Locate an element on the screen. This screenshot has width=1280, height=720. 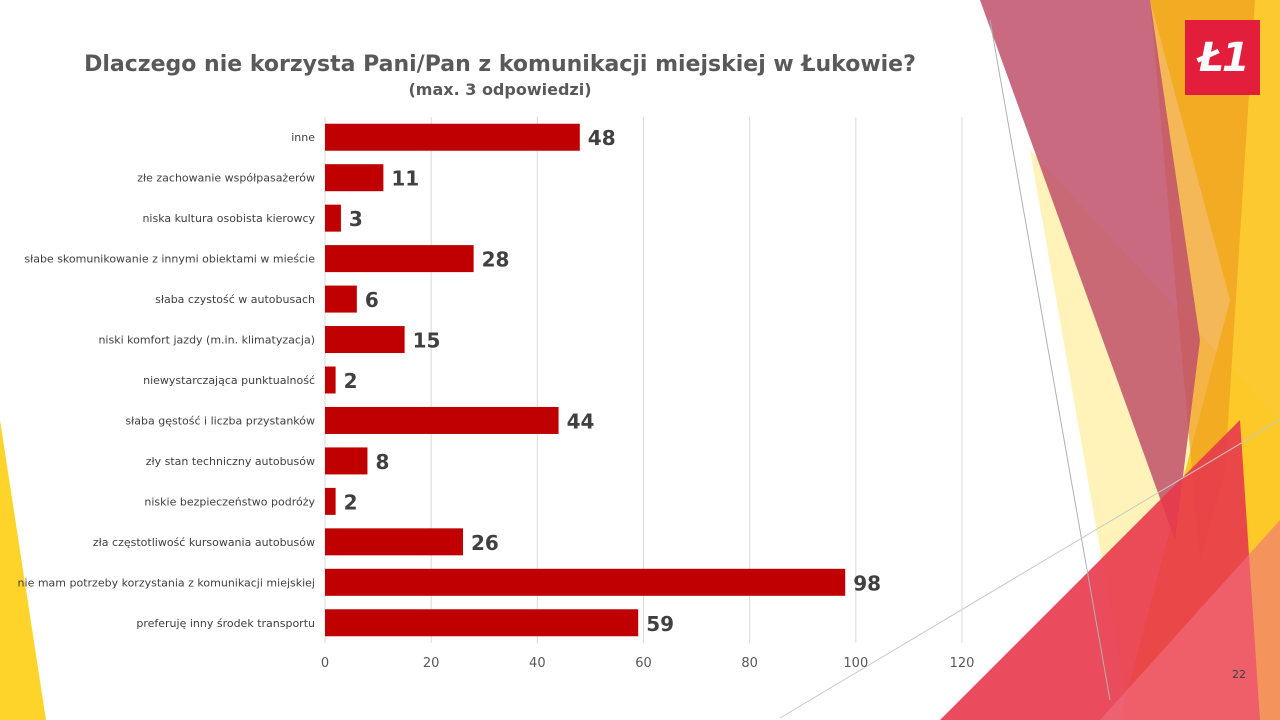
category-label: niewystarczająca punktualność is located at coordinates (229, 380).